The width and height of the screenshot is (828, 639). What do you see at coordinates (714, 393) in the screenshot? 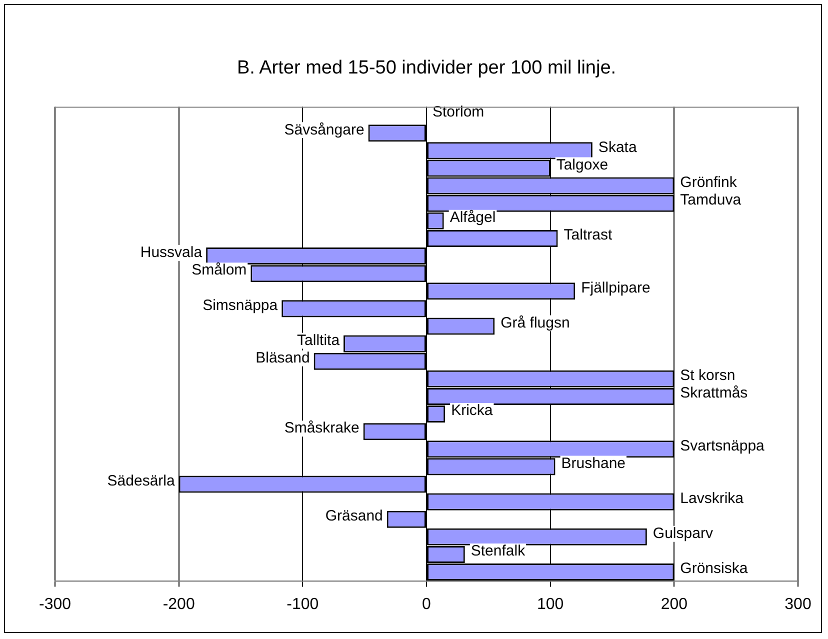
I see `y-tick-label: Skrattmås` at bounding box center [714, 393].